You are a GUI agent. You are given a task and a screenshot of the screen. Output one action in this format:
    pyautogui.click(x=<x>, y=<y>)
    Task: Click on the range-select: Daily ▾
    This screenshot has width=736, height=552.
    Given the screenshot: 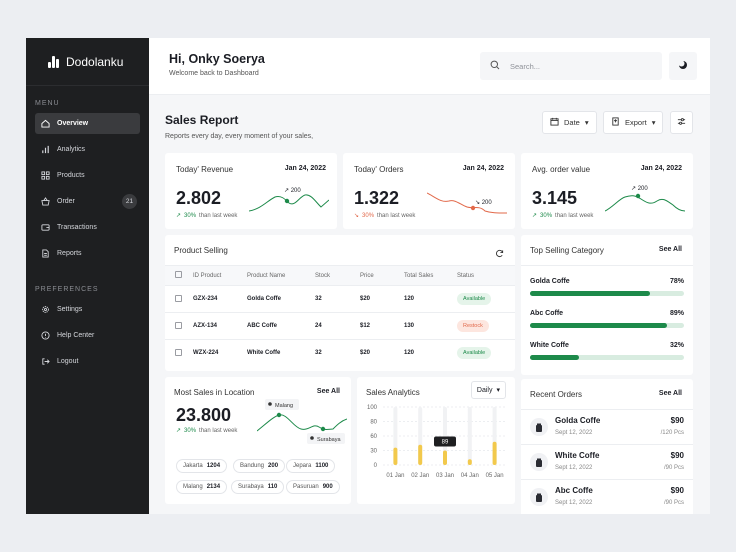 What is the action you would take?
    pyautogui.click(x=488, y=390)
    